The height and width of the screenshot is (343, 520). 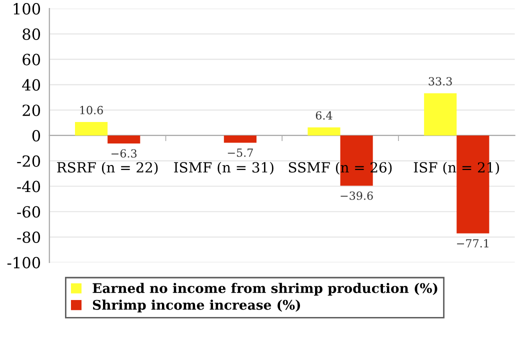 I want to click on y-tick-label: 20, so click(x=31, y=110).